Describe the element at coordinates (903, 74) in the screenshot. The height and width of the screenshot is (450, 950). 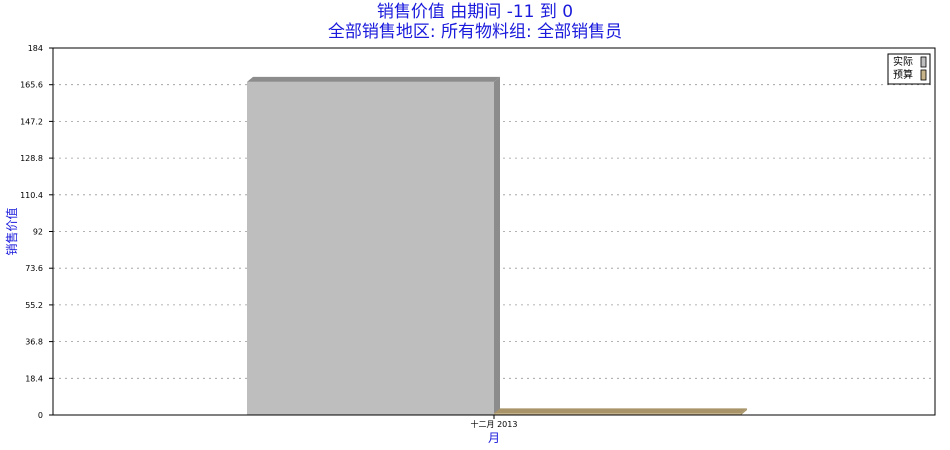
I see `legend-label: 预算` at that location.